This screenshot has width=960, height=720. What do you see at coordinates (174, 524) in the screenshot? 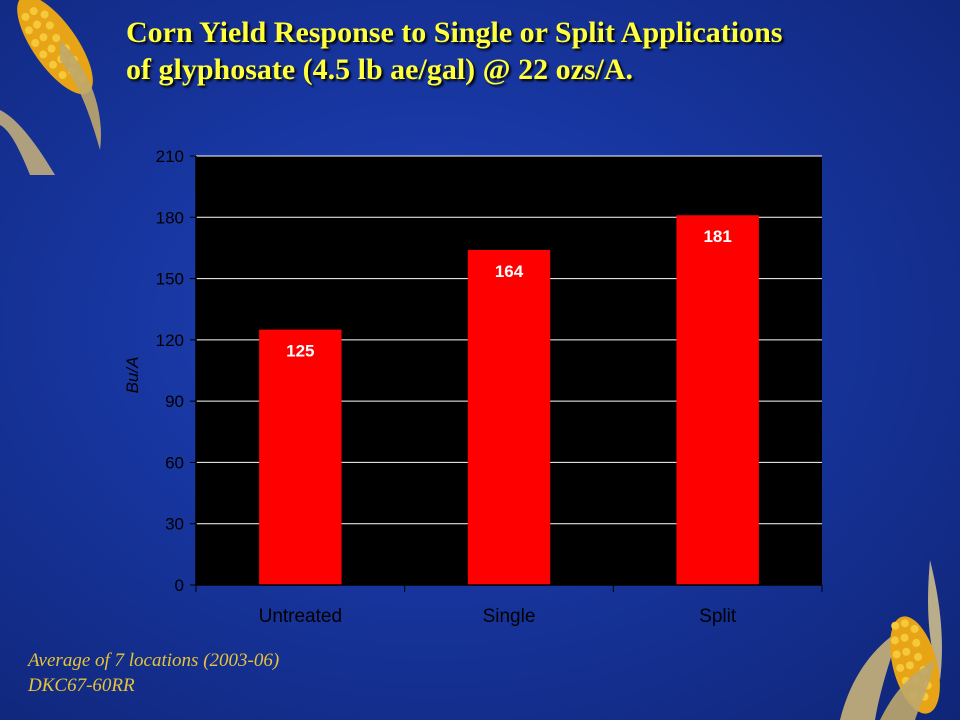
I see `y-tick-label: 30` at bounding box center [174, 524].